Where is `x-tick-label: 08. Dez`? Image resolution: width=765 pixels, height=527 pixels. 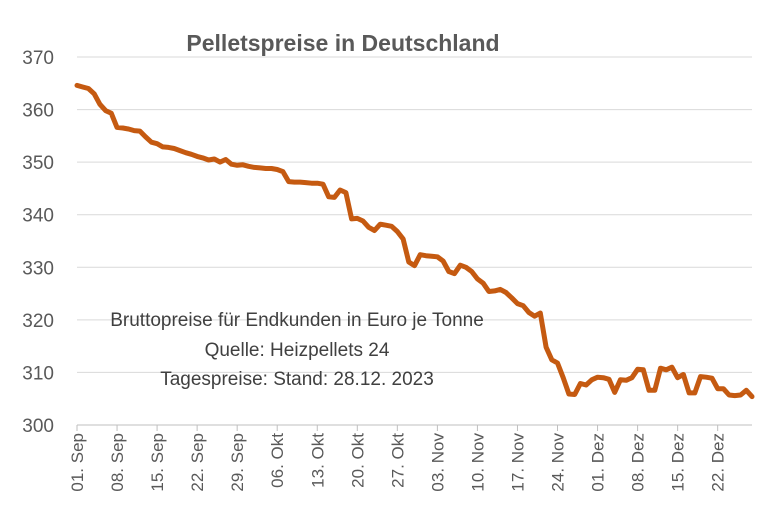
x-tick-label: 08. Dez is located at coordinates (638, 462).